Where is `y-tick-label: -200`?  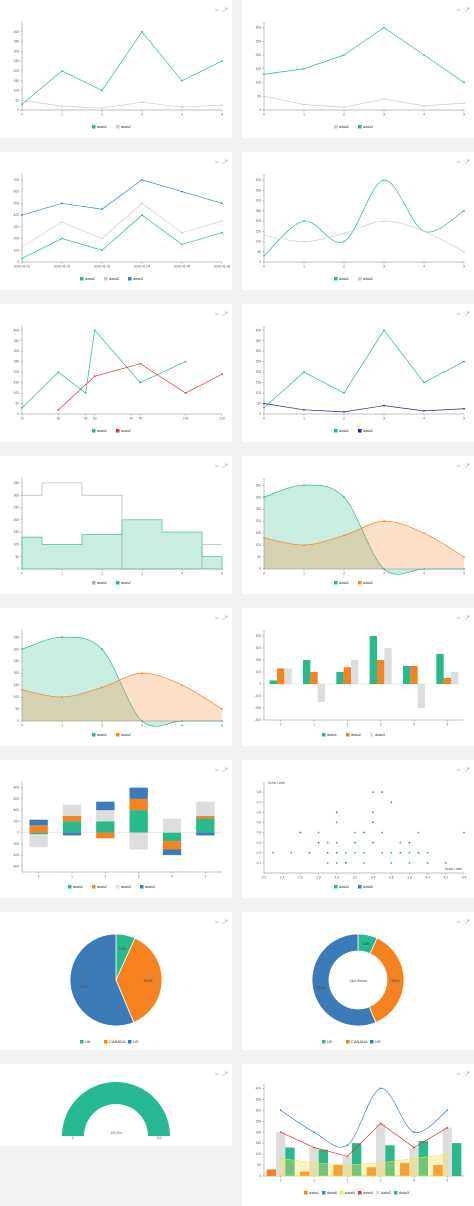
y-tick-label: -200 is located at coordinates (258, 708).